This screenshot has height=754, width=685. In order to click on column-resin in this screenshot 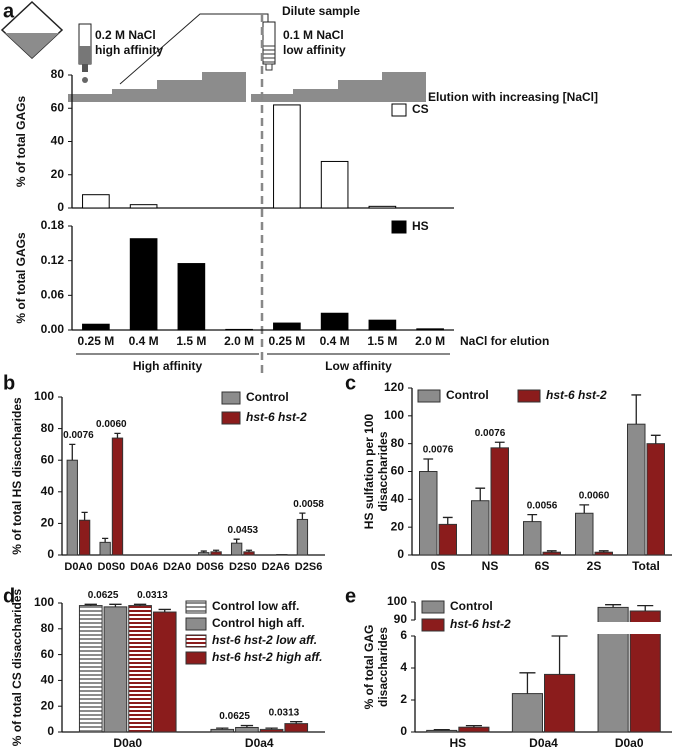, I will do `click(85, 55)`.